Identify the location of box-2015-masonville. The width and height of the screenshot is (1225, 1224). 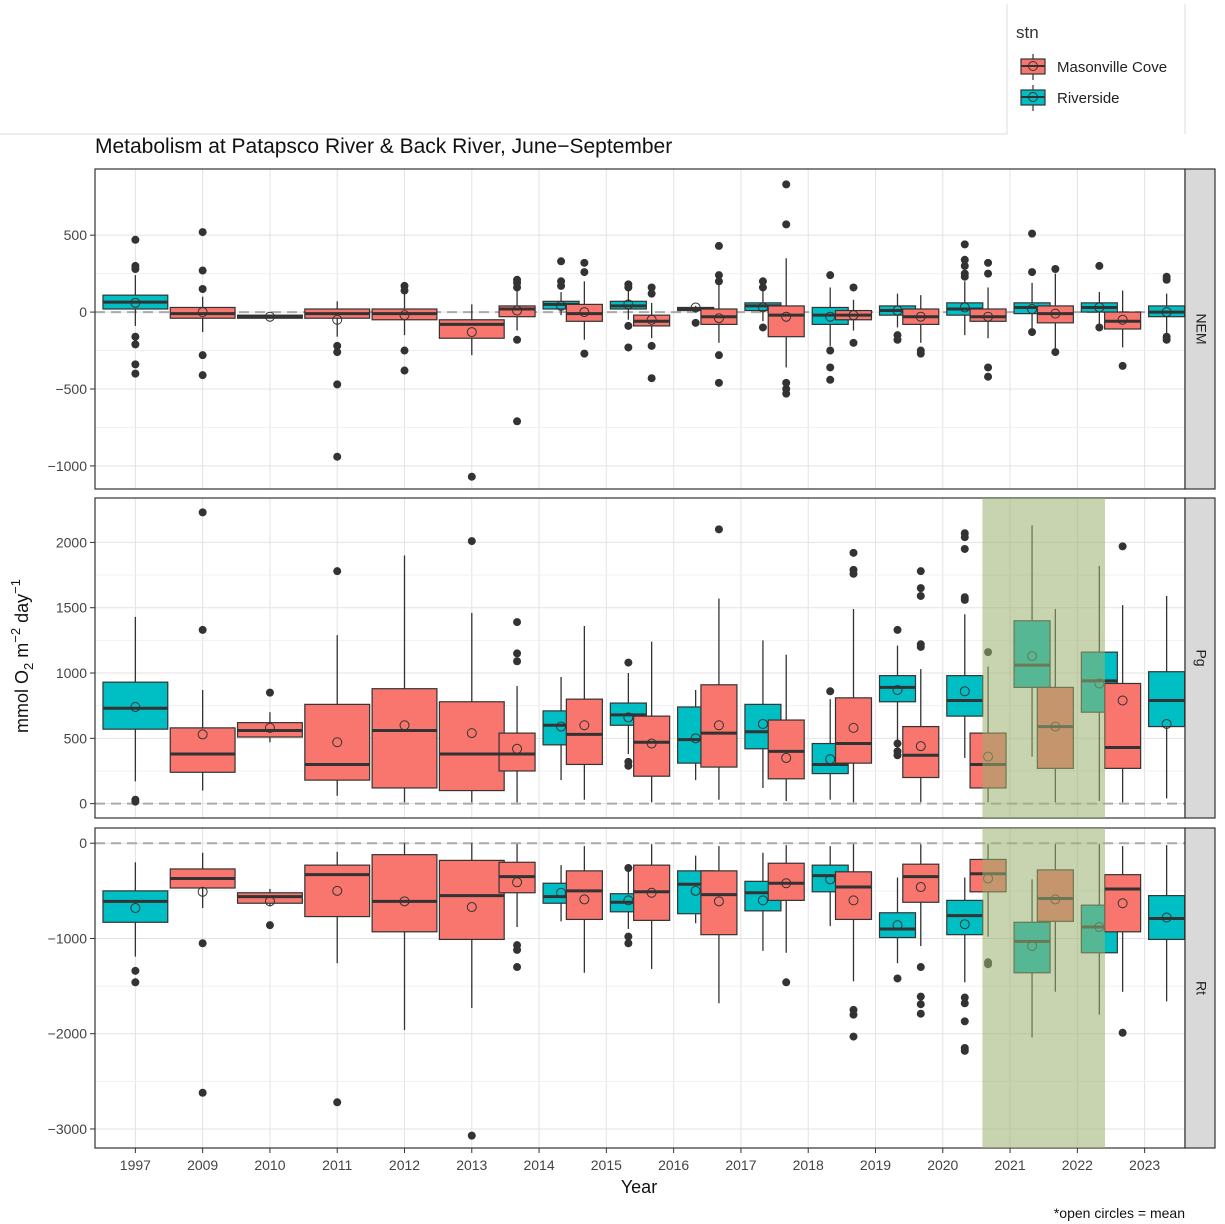
(584, 909).